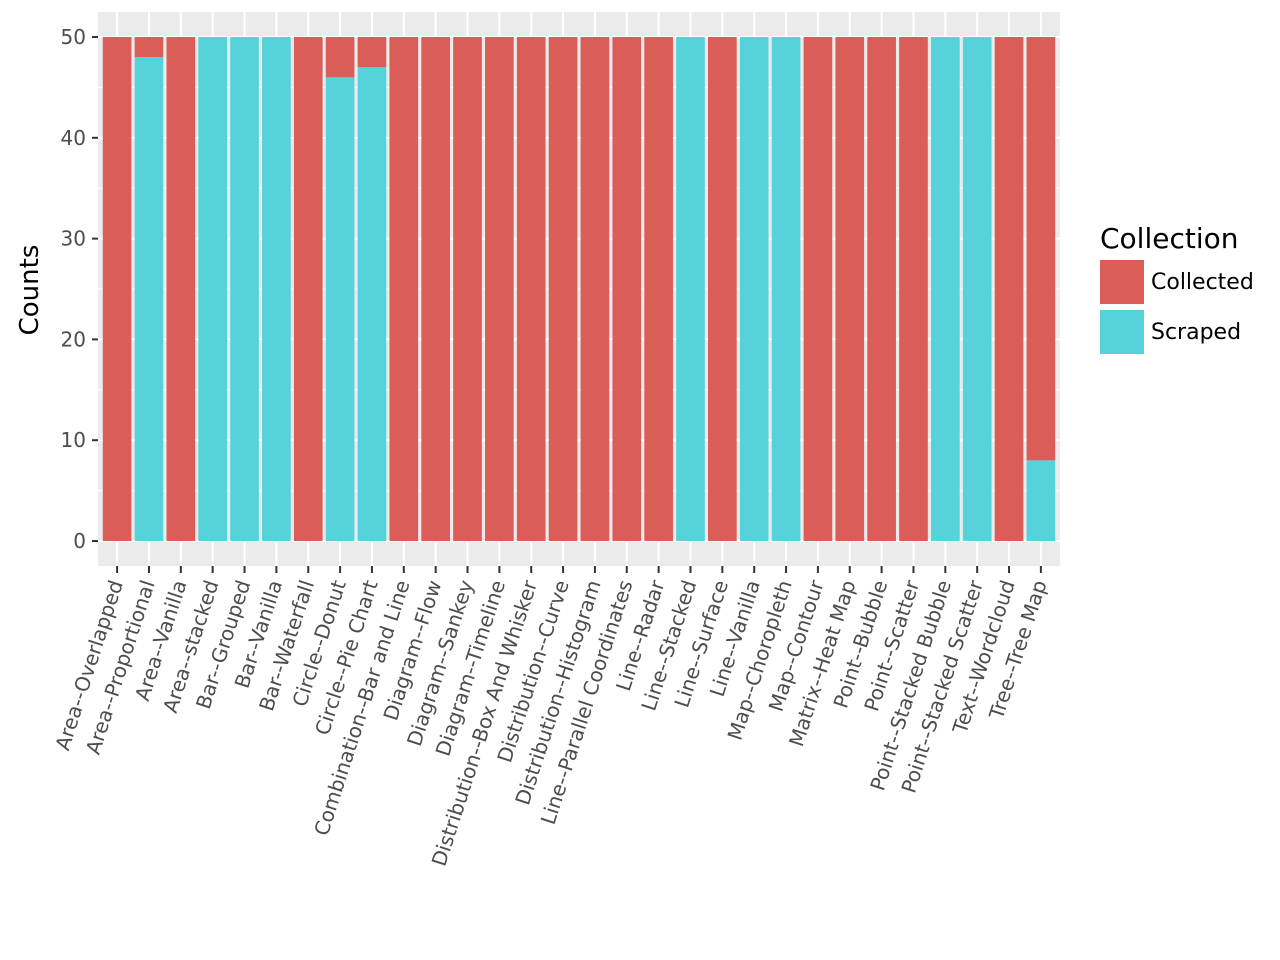 This screenshot has height=960, width=1280. What do you see at coordinates (1169, 238) in the screenshot?
I see `legend-title: Collection` at bounding box center [1169, 238].